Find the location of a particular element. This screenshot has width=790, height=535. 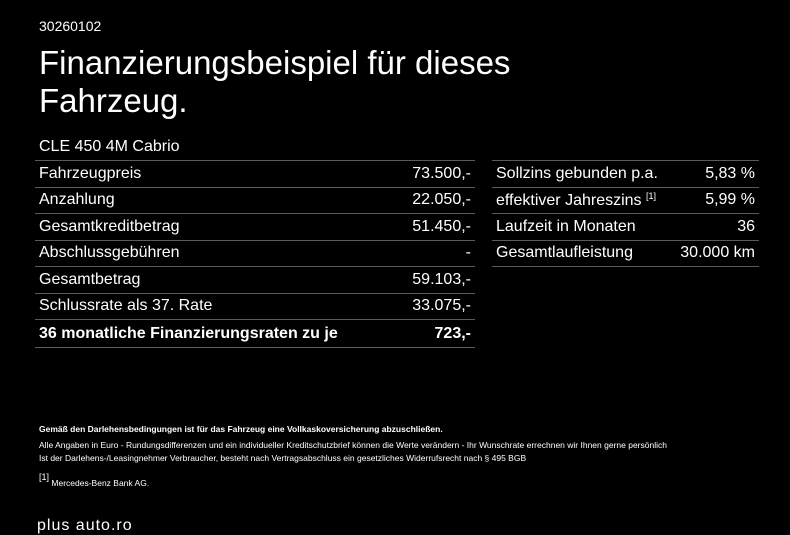

table-row: Fahrzeugpreis 73.500,- is located at coordinates (255, 174).